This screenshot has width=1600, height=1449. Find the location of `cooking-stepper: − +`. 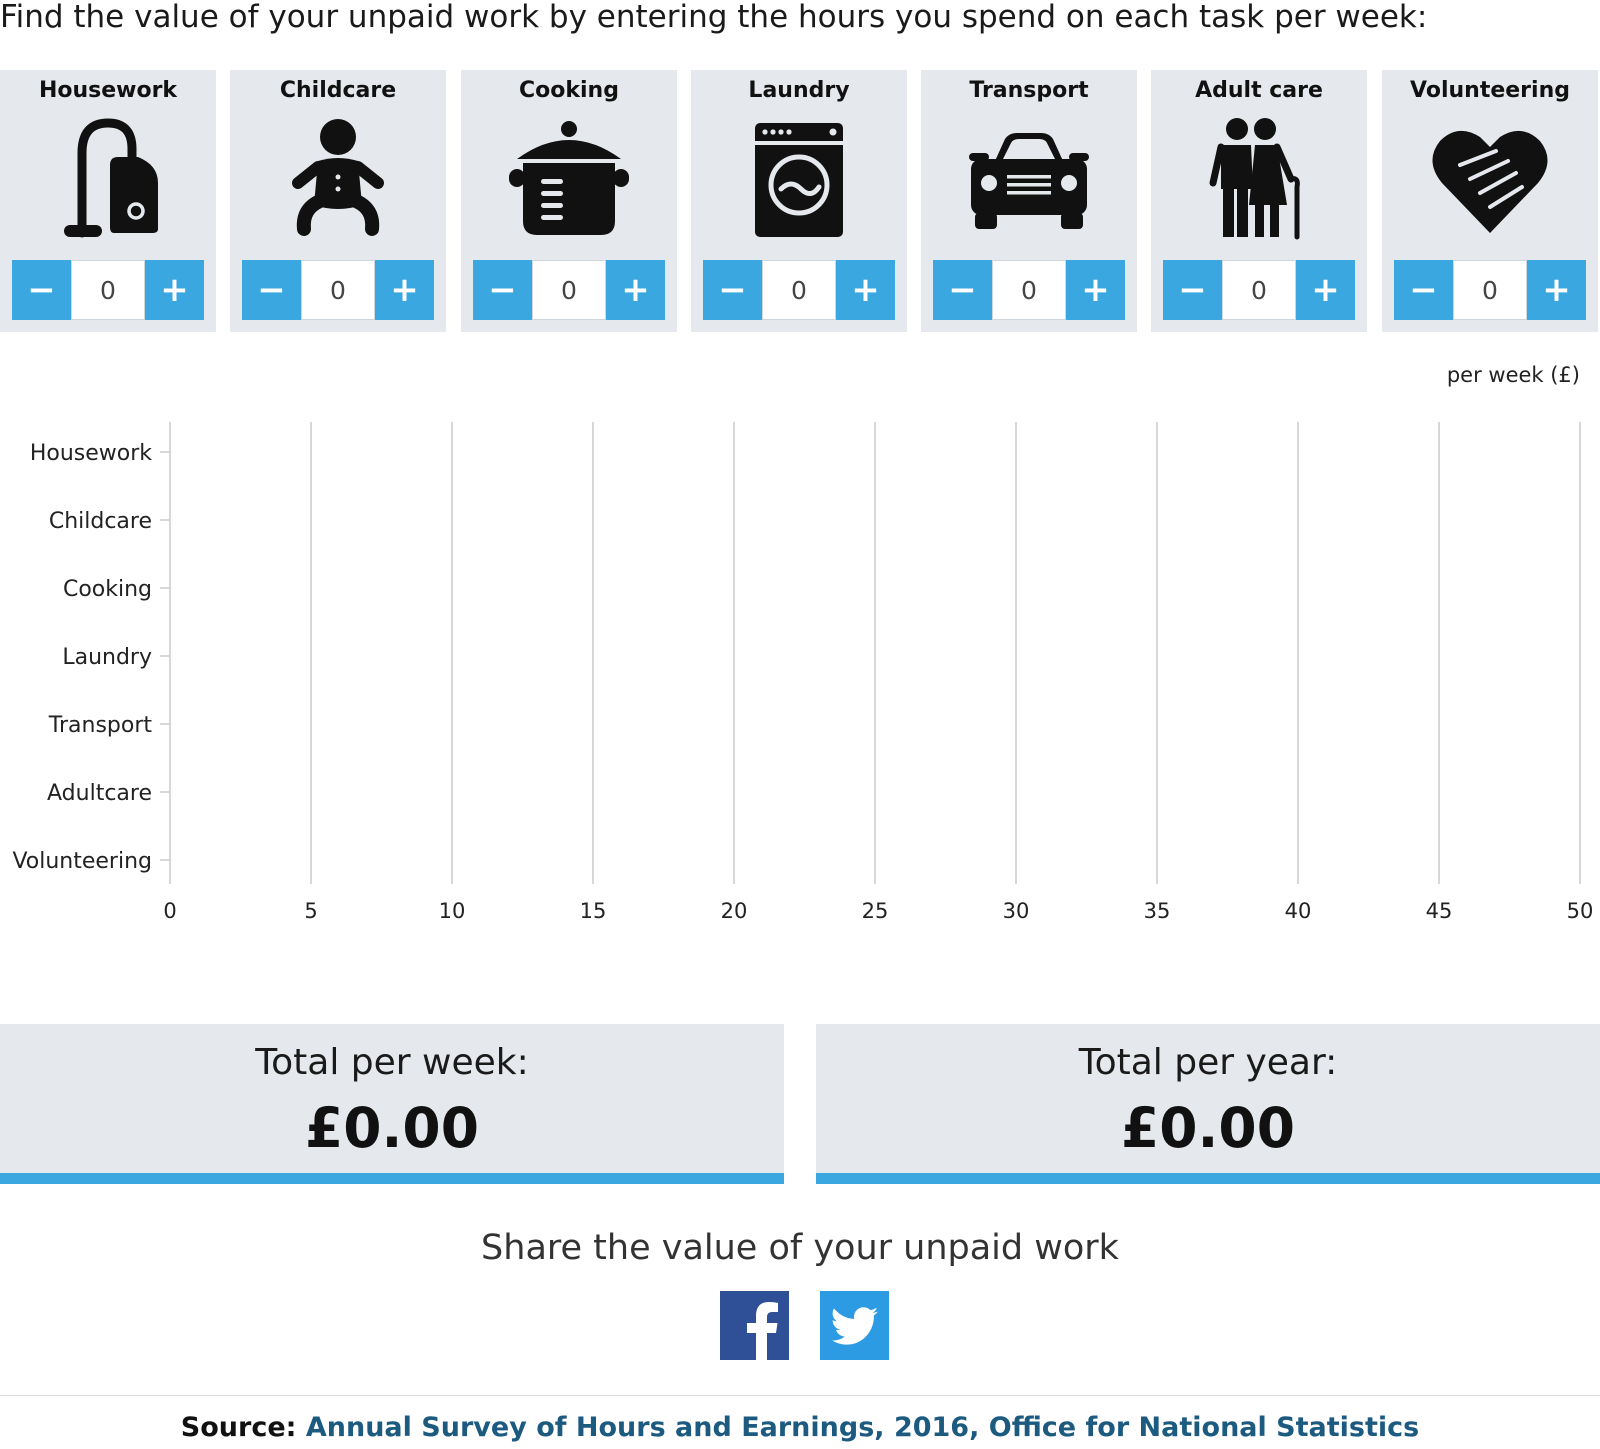

cooking-stepper: − + is located at coordinates (569, 290).